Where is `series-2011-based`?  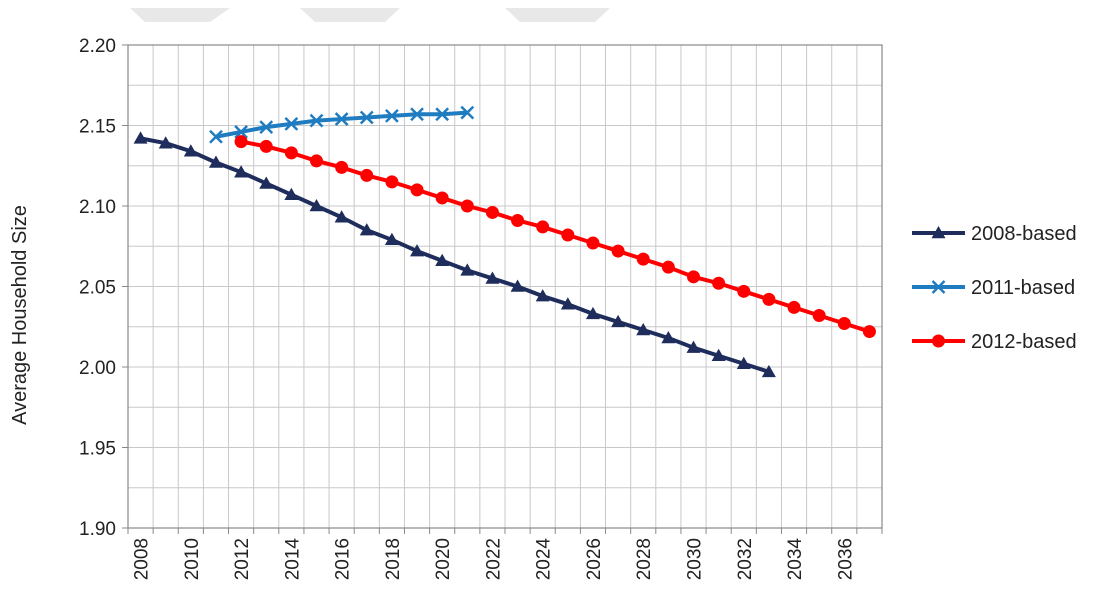 series-2011-based is located at coordinates (342, 124).